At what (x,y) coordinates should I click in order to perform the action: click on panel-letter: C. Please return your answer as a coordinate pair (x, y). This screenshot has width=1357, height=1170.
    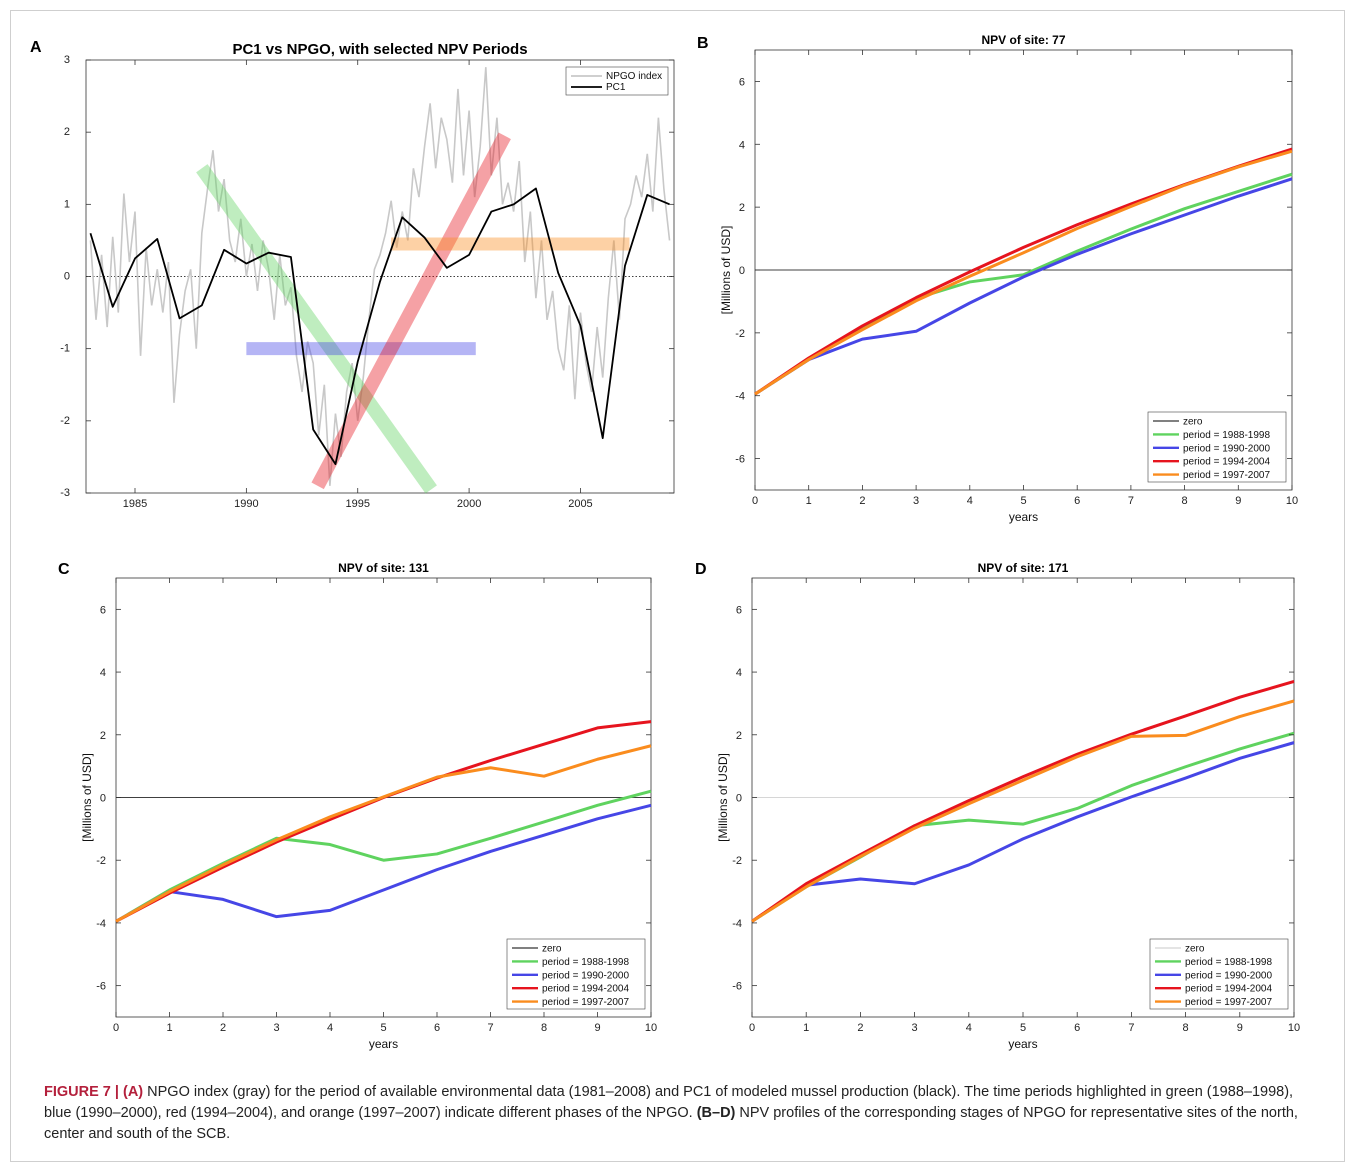
    Looking at the image, I should click on (64, 569).